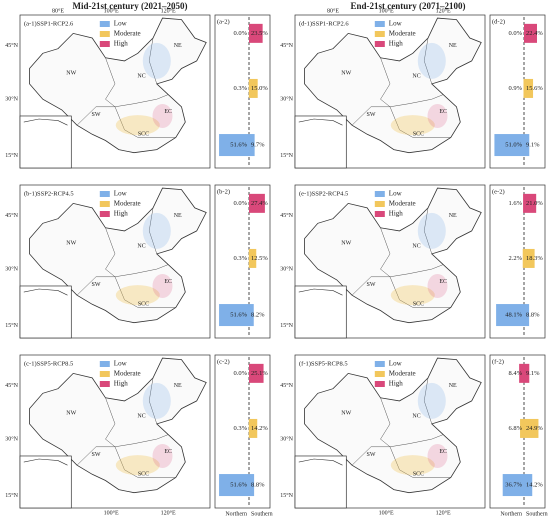  Describe the element at coordinates (262, 514) in the screenshot. I see `bar-axis-label: Southern` at that location.